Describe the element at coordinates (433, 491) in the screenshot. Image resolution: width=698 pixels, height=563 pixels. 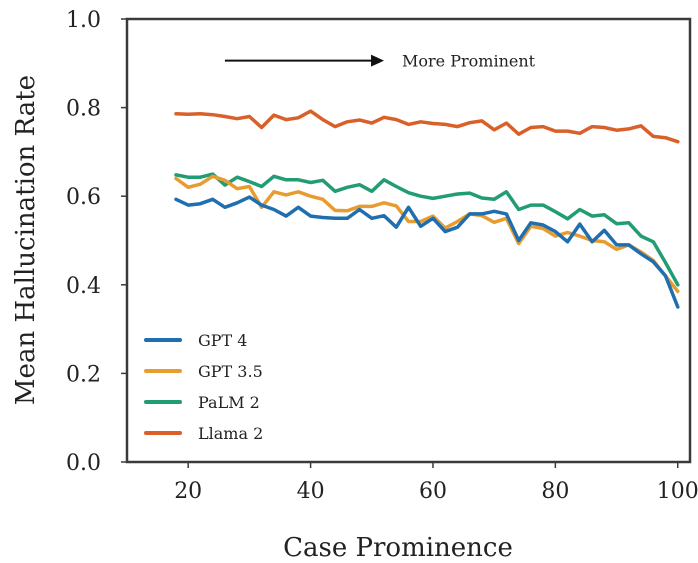
I see `x-tick-label: 60` at that location.